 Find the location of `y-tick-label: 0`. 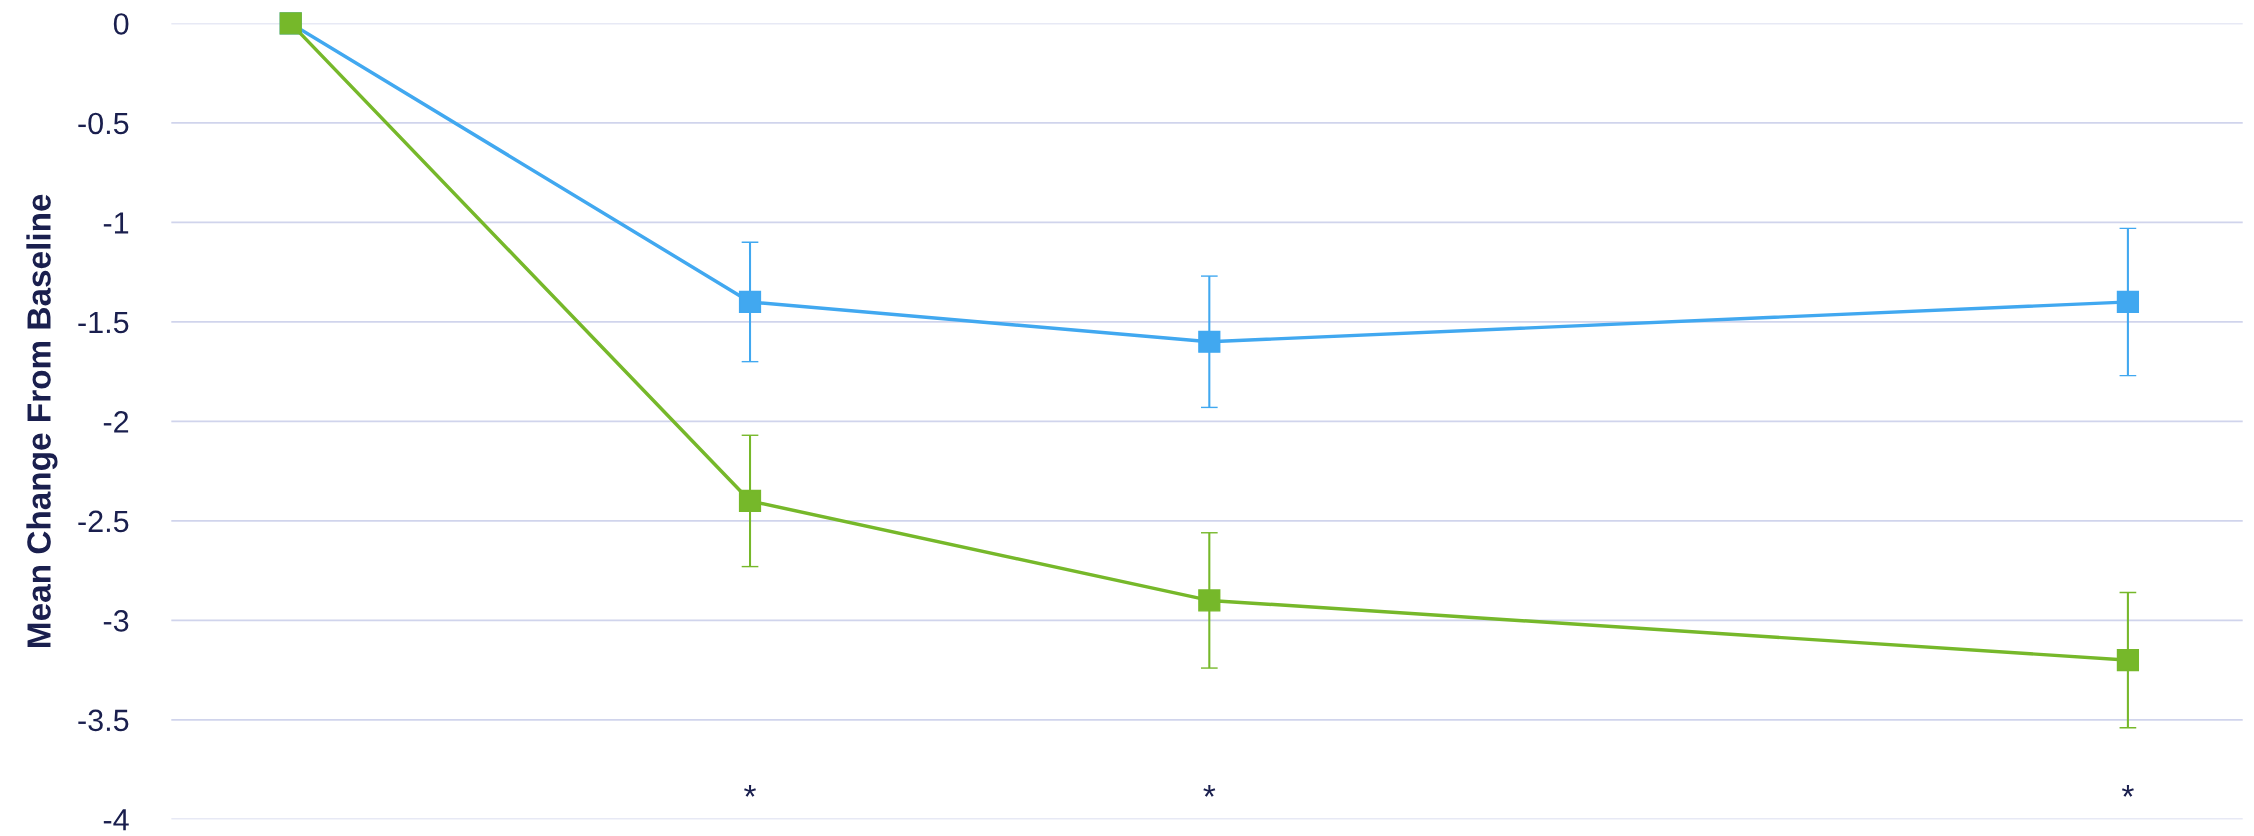

y-tick-label: 0 is located at coordinates (121, 24).